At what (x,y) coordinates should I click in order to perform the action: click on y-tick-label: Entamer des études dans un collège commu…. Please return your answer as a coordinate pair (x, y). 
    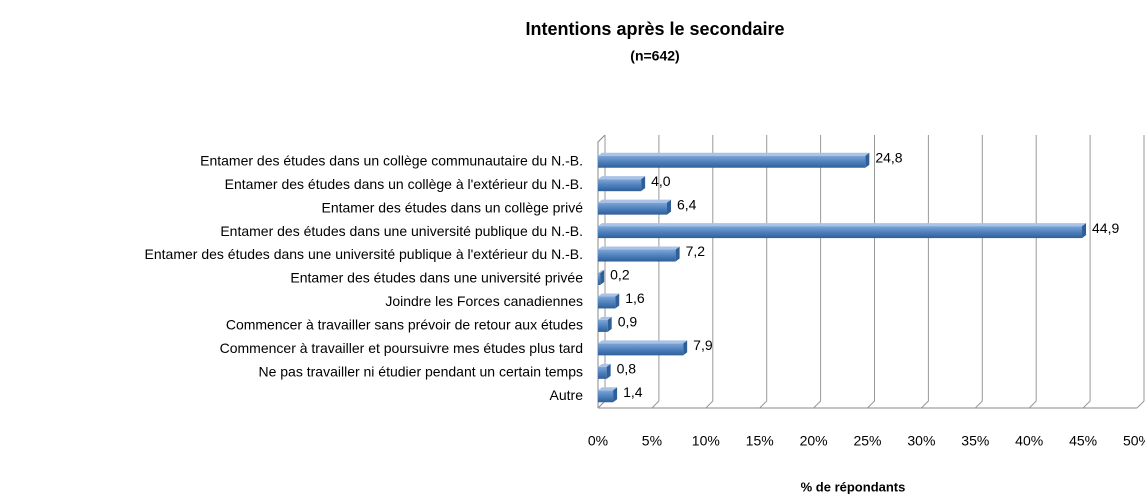
    Looking at the image, I should click on (391, 160).